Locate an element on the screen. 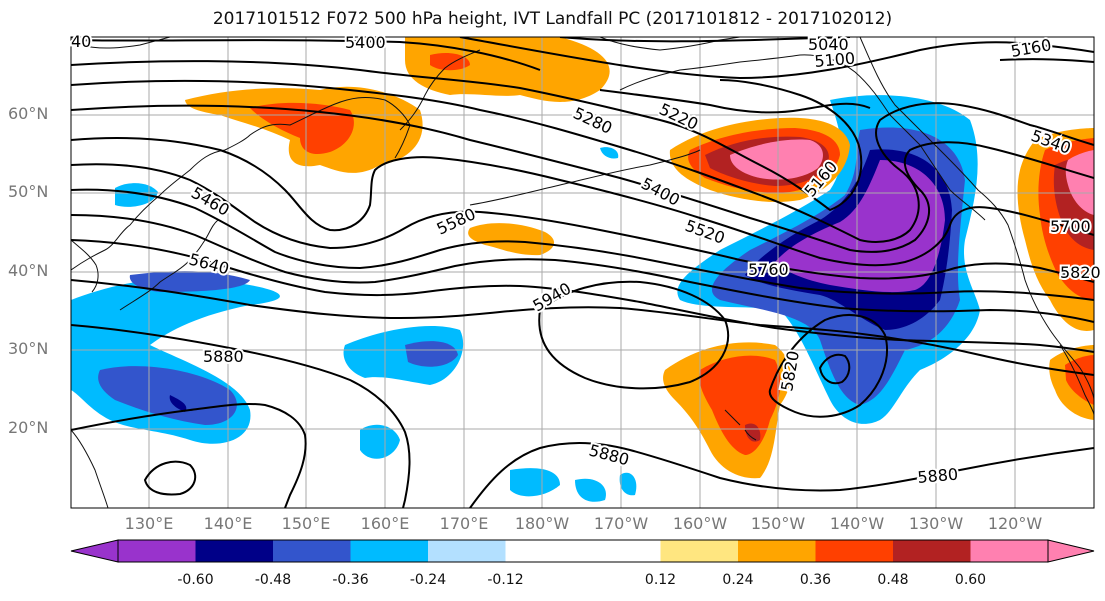  coastline-korea is located at coordinates (85, 266).